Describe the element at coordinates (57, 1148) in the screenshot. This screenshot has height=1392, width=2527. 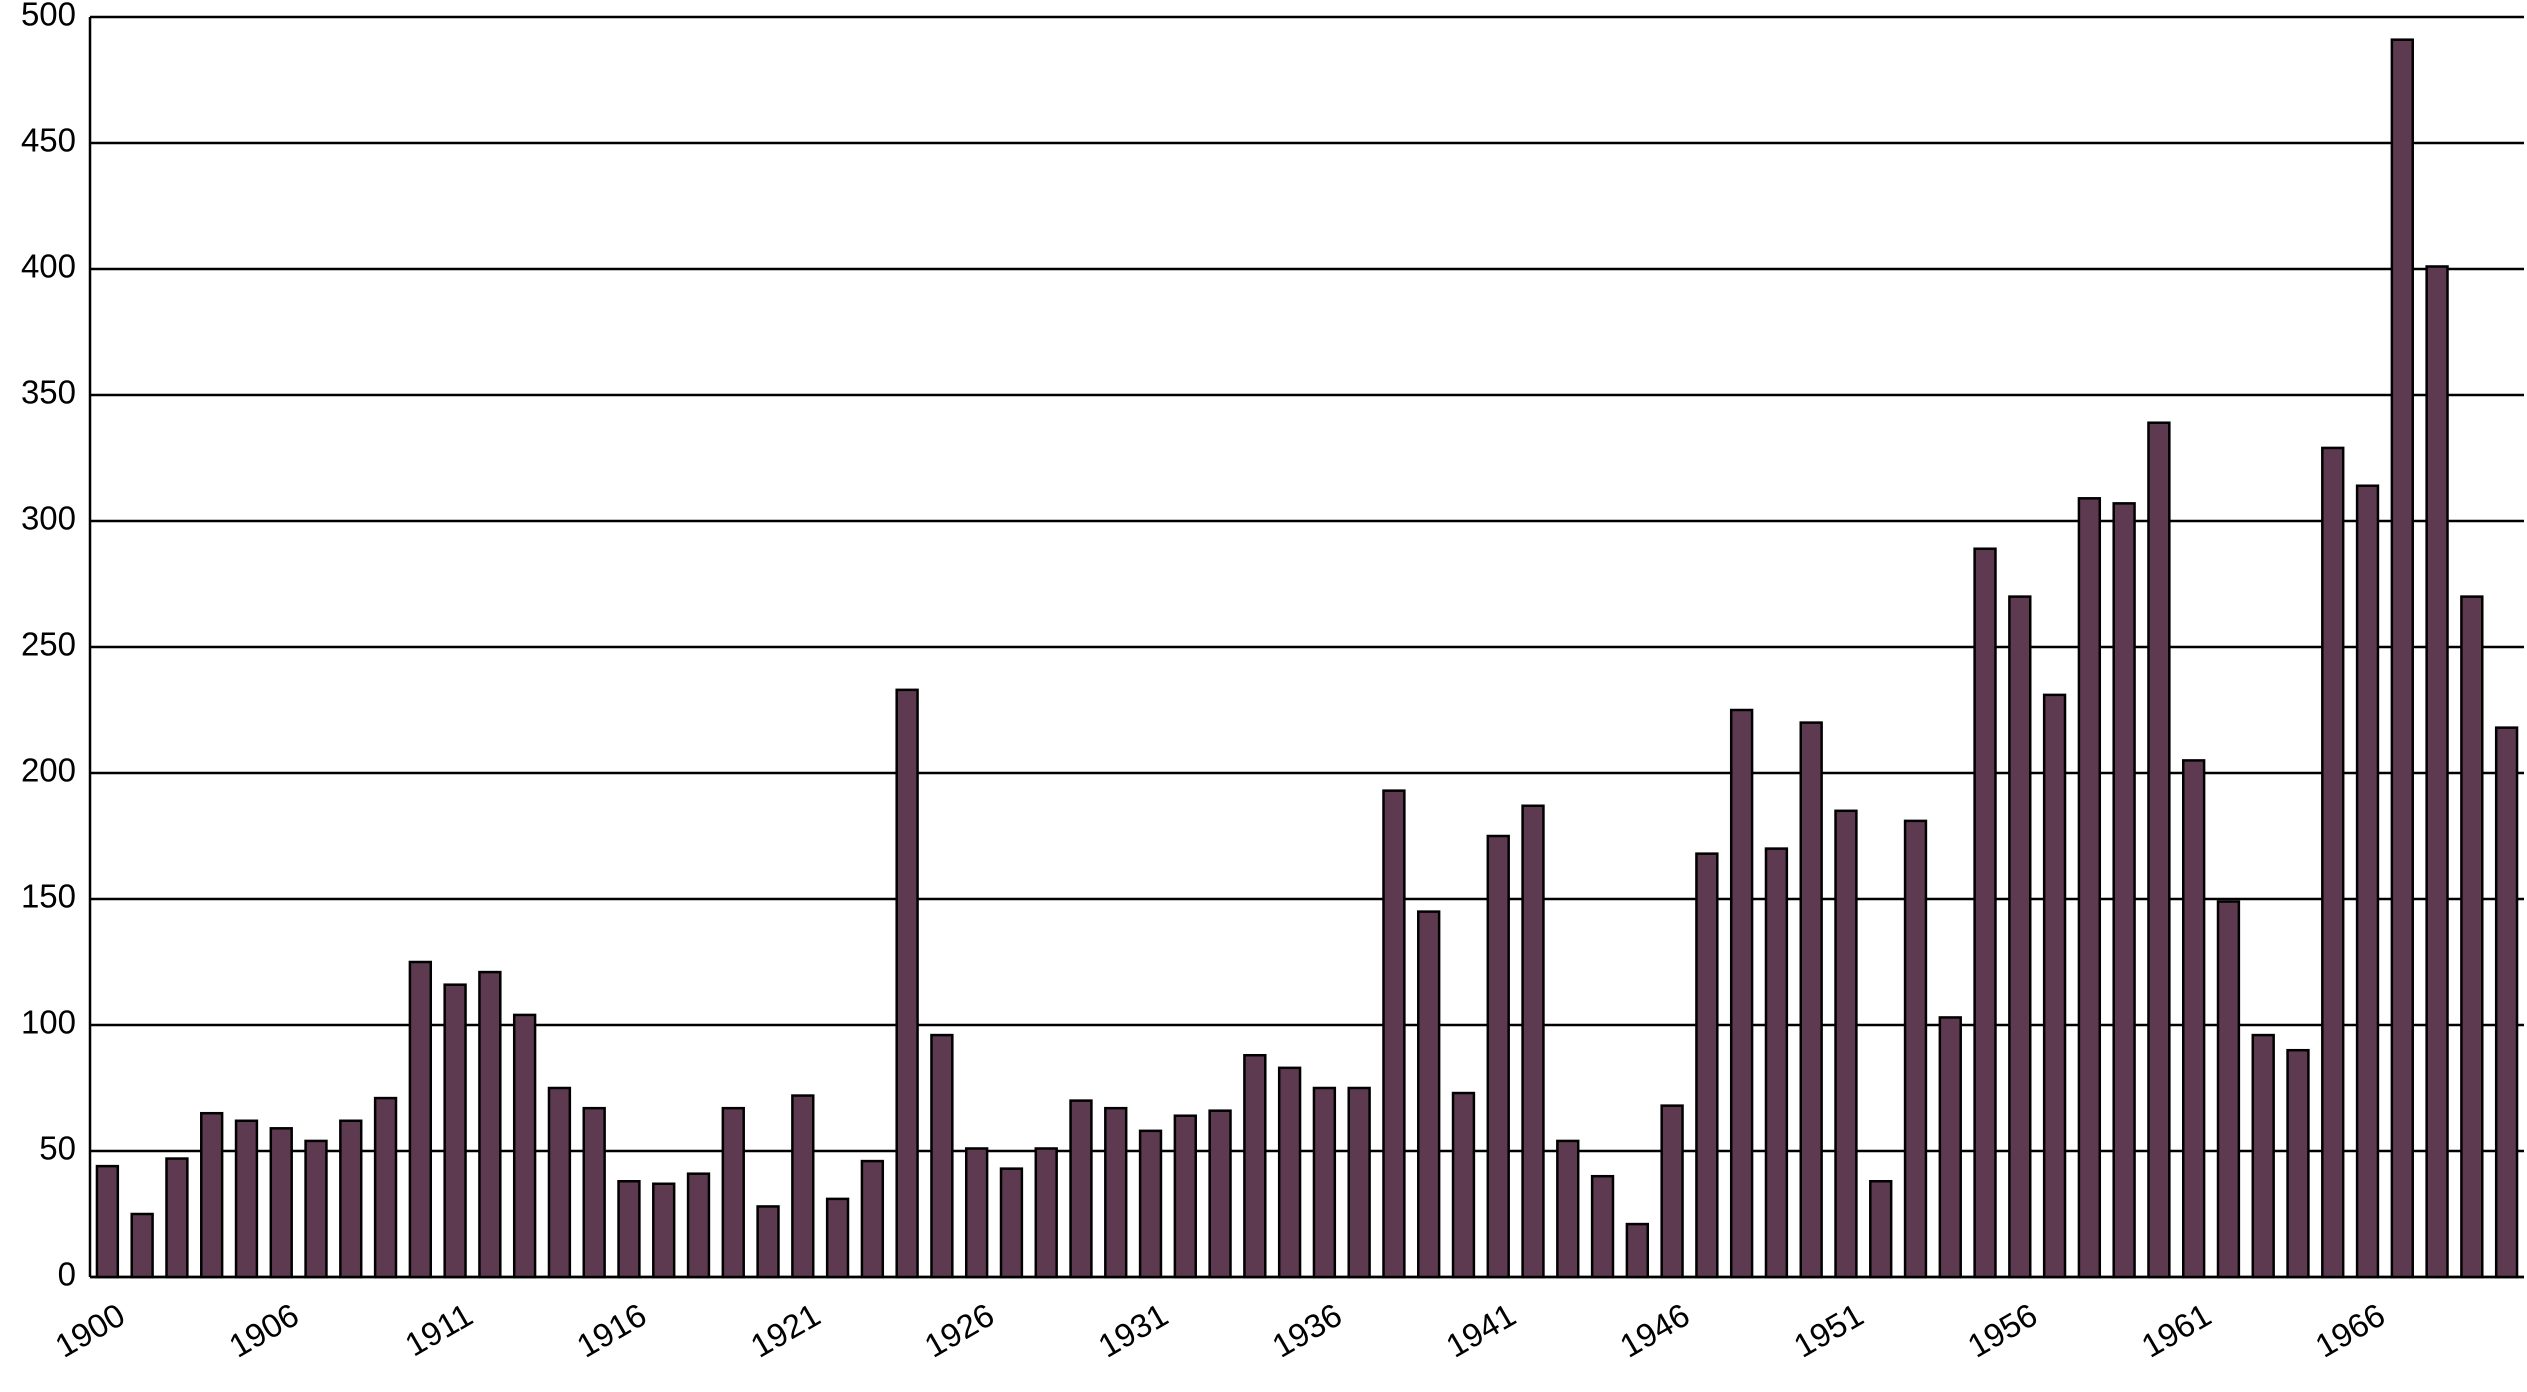
I see `y-tick-label: 50` at that location.